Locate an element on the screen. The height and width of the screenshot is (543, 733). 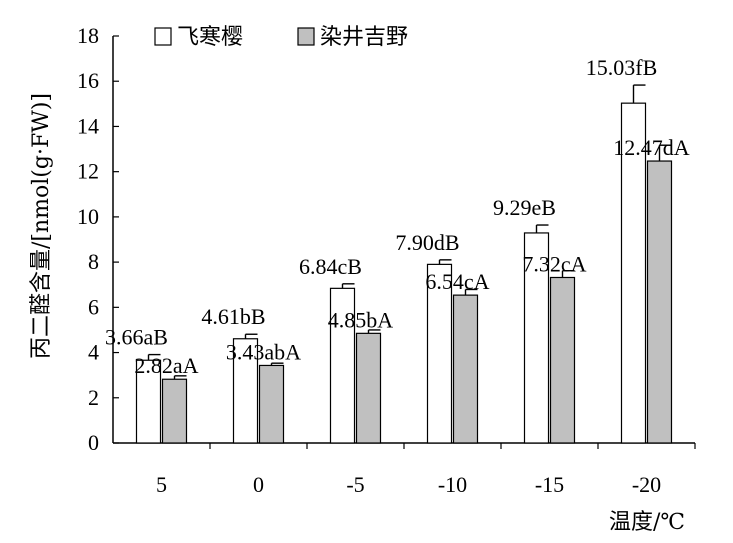
x-tick-label-0: 5 is located at coordinates (161, 484).